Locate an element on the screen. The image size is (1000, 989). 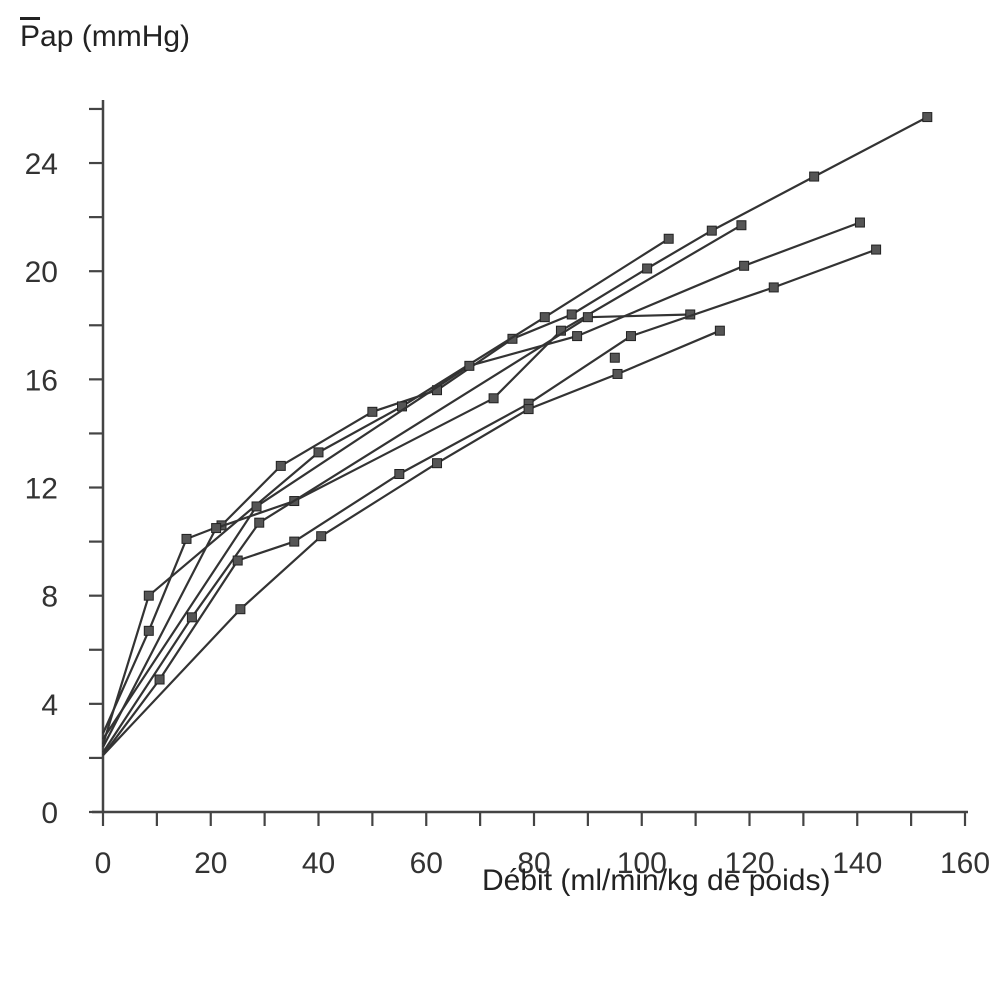
y-tick-label: 12 is located at coordinates (41, 489).